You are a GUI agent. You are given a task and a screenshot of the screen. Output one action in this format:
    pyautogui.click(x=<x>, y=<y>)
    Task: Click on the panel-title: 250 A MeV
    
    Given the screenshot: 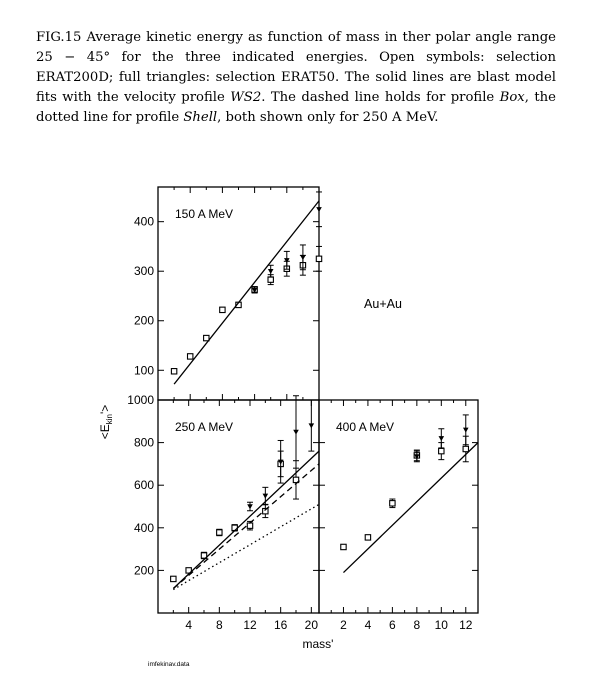 What is the action you would take?
    pyautogui.click(x=204, y=427)
    